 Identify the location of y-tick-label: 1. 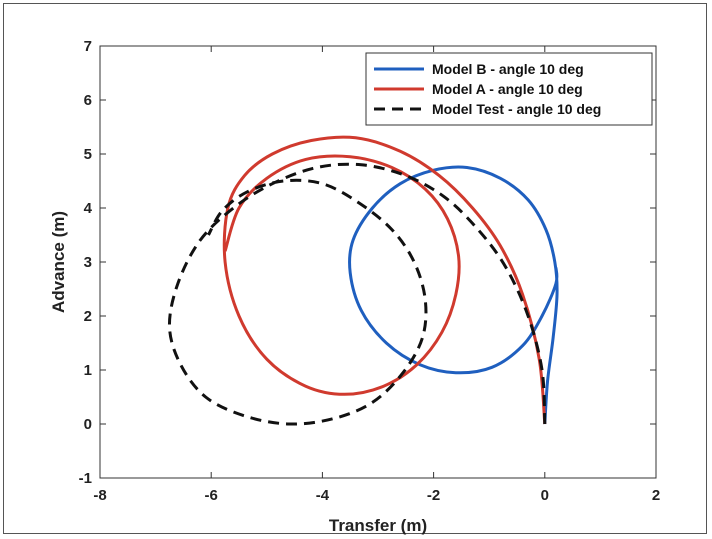
(88, 370).